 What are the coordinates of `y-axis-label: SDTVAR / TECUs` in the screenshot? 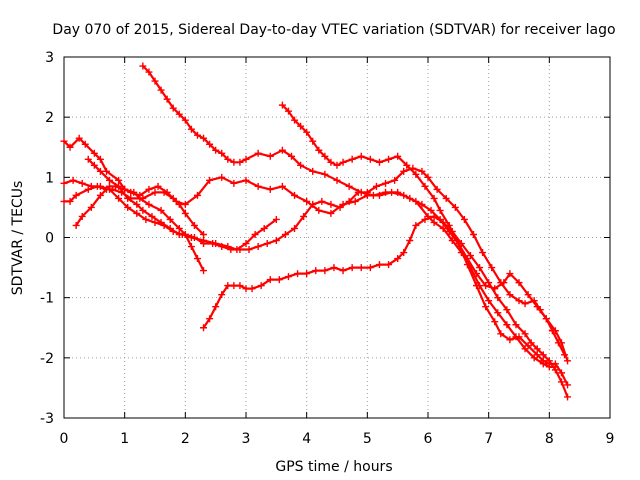 It's located at (18, 238).